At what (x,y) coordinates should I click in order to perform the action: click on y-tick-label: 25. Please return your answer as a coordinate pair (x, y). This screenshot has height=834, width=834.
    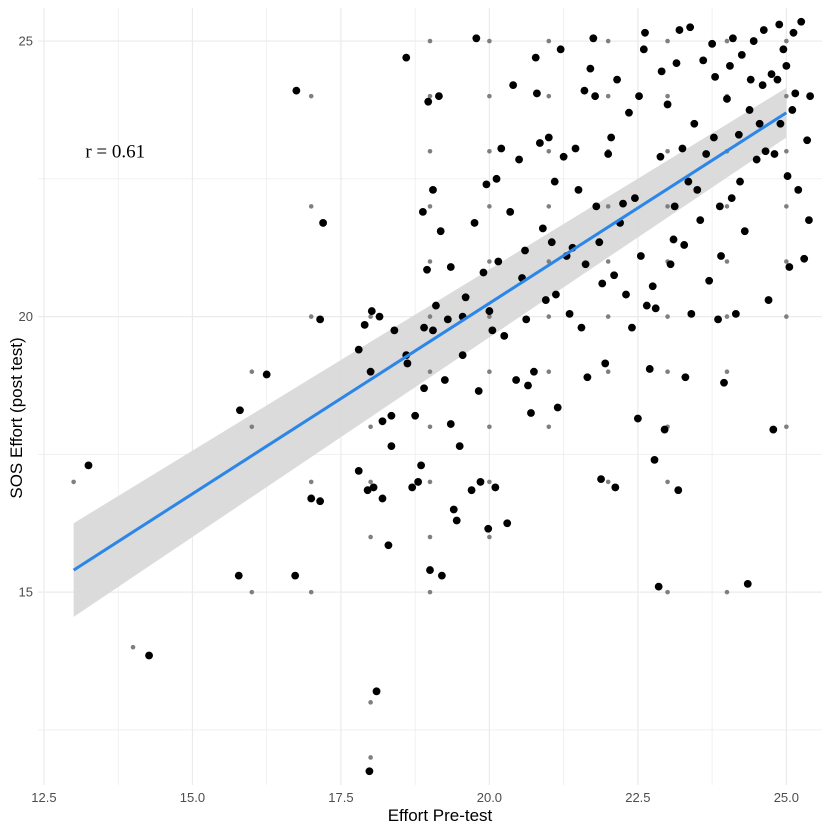
    Looking at the image, I should click on (26, 41).